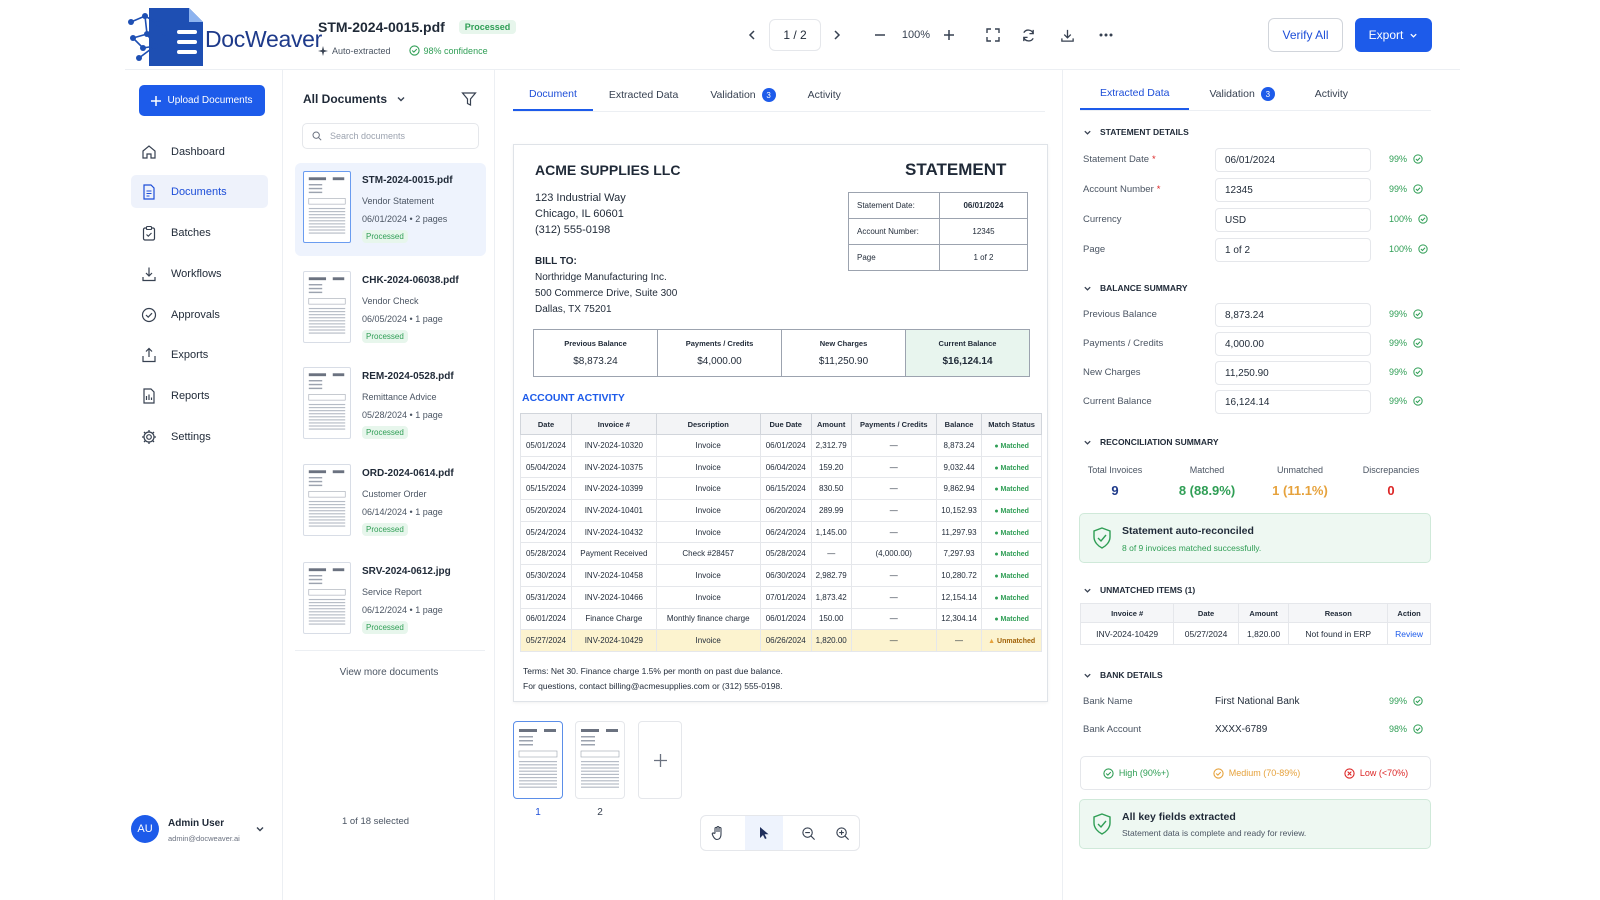 Image resolution: width=1600 pixels, height=900 pixels. Describe the element at coordinates (1409, 633) in the screenshot. I see `review-link: Review` at that location.